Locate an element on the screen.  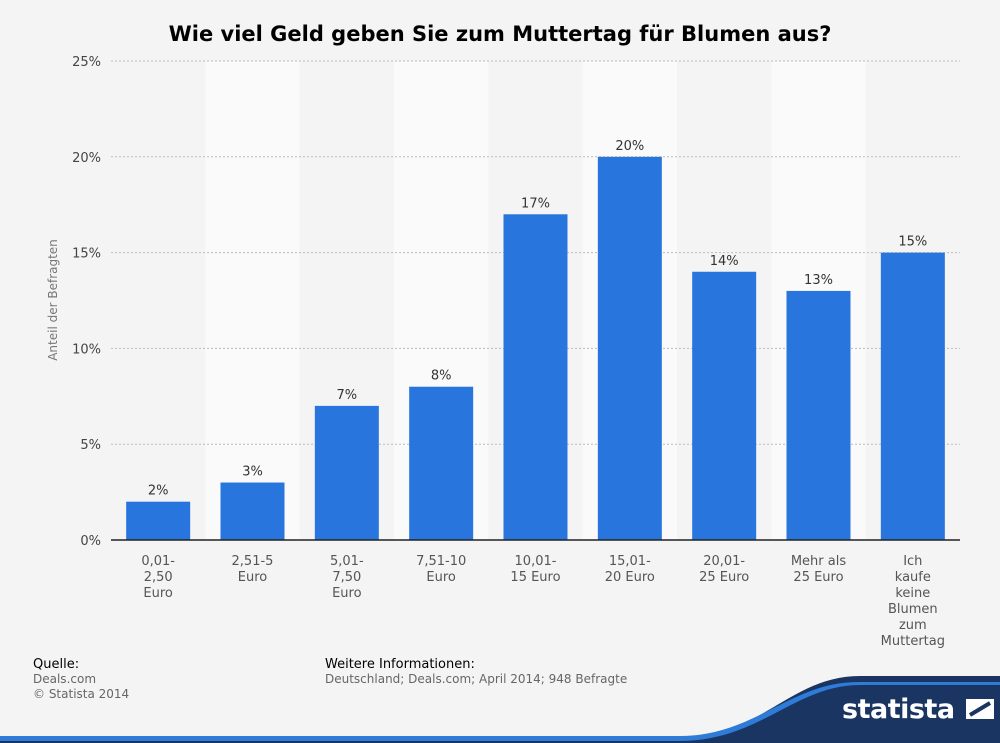
x-tick-label: 5,01-7,50 Euro is located at coordinates (347, 577).